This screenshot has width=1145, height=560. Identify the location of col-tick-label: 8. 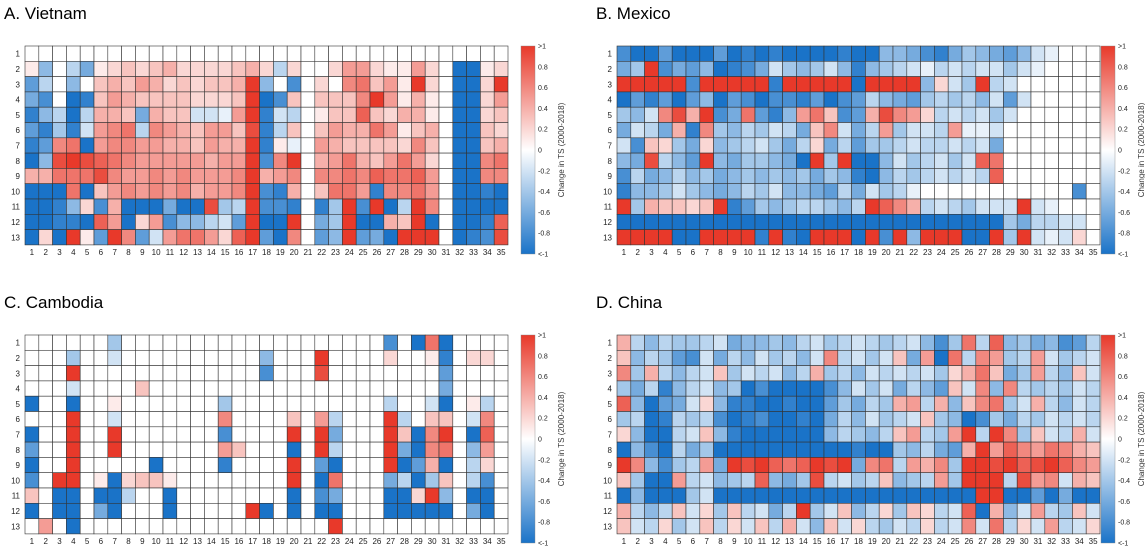
(128, 541).